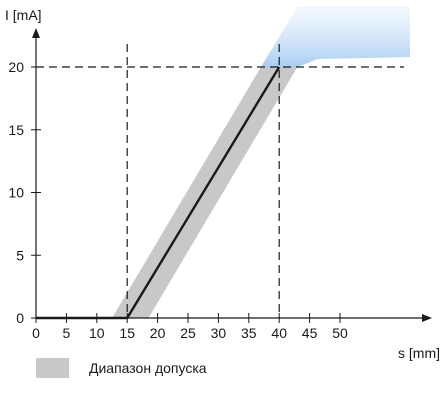 This screenshot has width=440, height=409. What do you see at coordinates (23, 15) in the screenshot?
I see `y-axis-label: I [mA]` at bounding box center [23, 15].